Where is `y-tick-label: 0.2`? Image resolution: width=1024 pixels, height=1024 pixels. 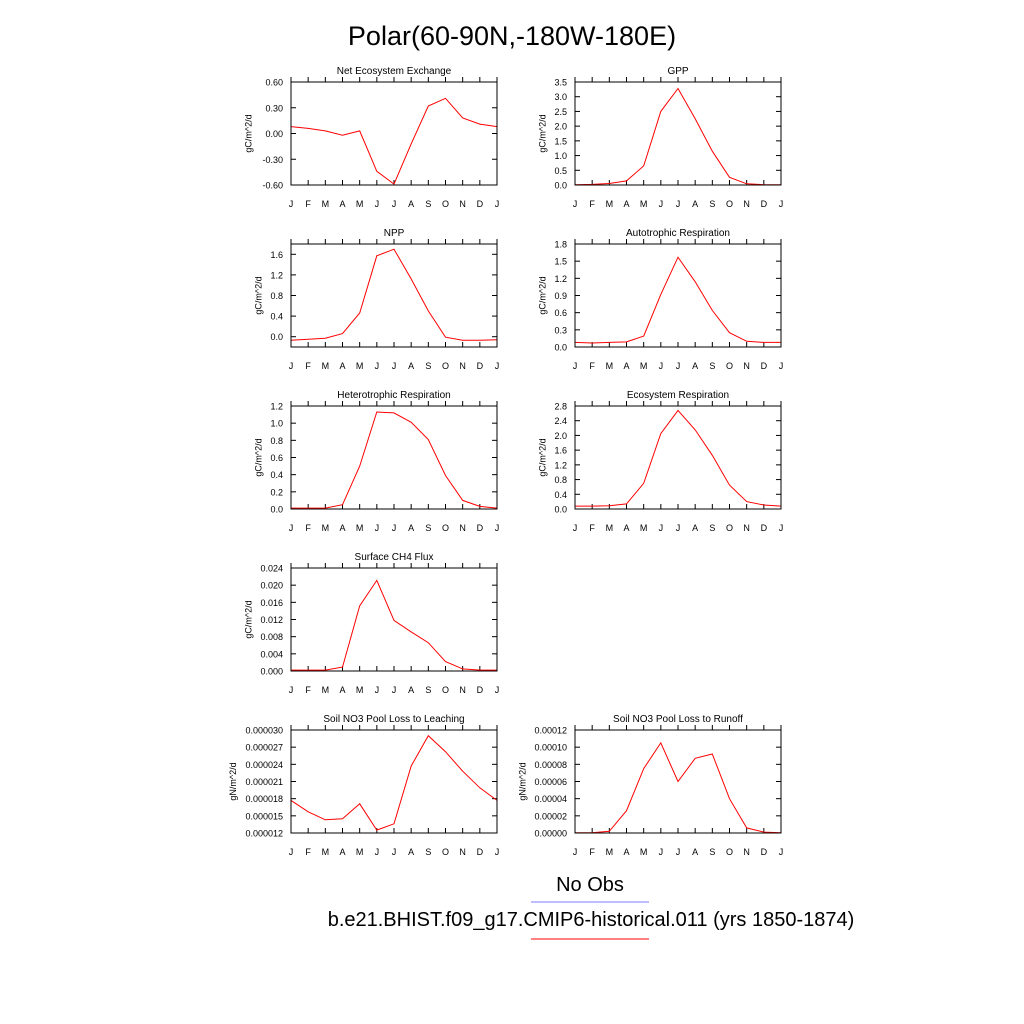
y-tick-label: 0.2 is located at coordinates (276, 492).